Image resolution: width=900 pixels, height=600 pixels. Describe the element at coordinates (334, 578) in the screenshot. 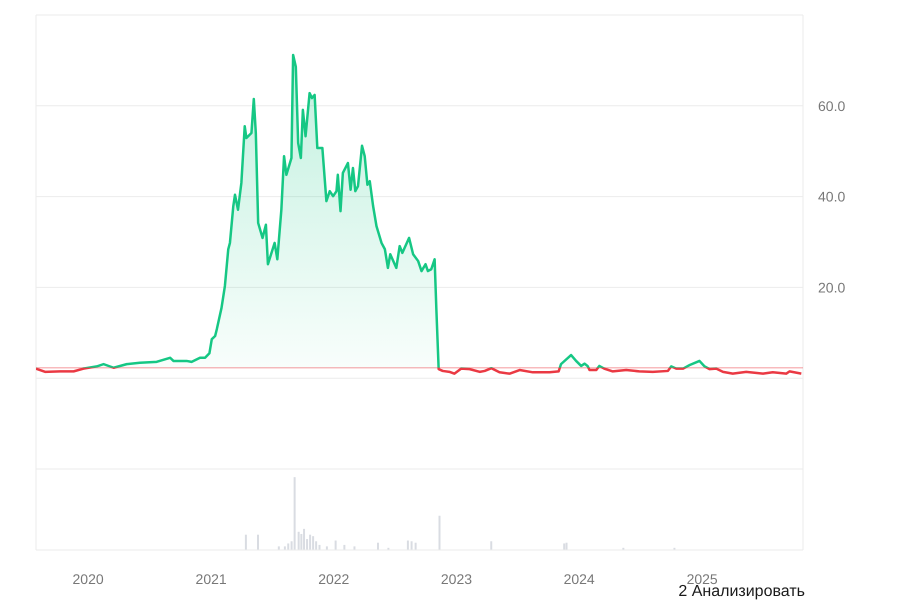

I see `x-tick-label: 2022` at that location.